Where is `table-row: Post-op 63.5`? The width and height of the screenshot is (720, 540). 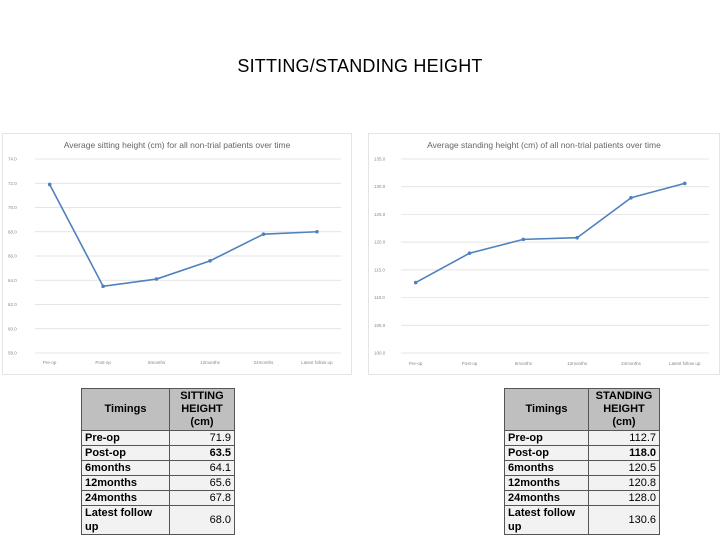 table-row: Post-op 63.5 is located at coordinates (158, 453).